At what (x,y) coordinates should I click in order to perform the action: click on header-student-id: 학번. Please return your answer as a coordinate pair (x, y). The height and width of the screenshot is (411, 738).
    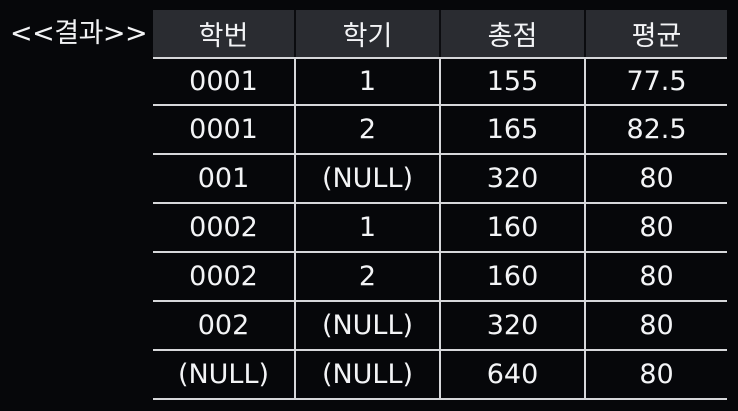
    Looking at the image, I should click on (224, 33).